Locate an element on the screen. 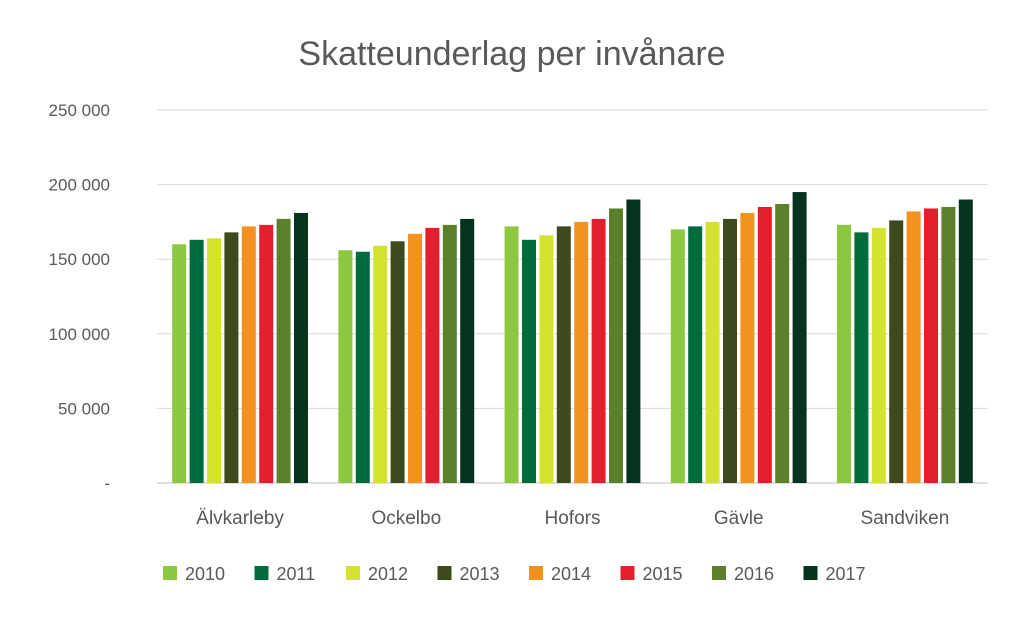  legend-label-2017: 2017 is located at coordinates (846, 574).